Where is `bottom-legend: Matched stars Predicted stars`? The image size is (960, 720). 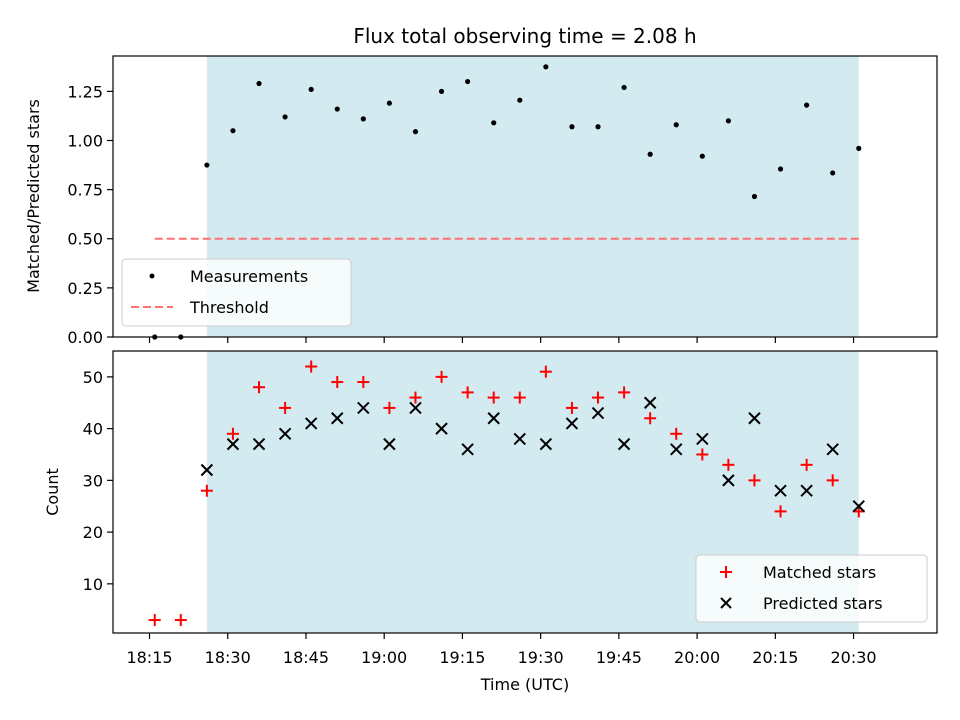
bottom-legend: Matched stars Predicted stars is located at coordinates (811, 588).